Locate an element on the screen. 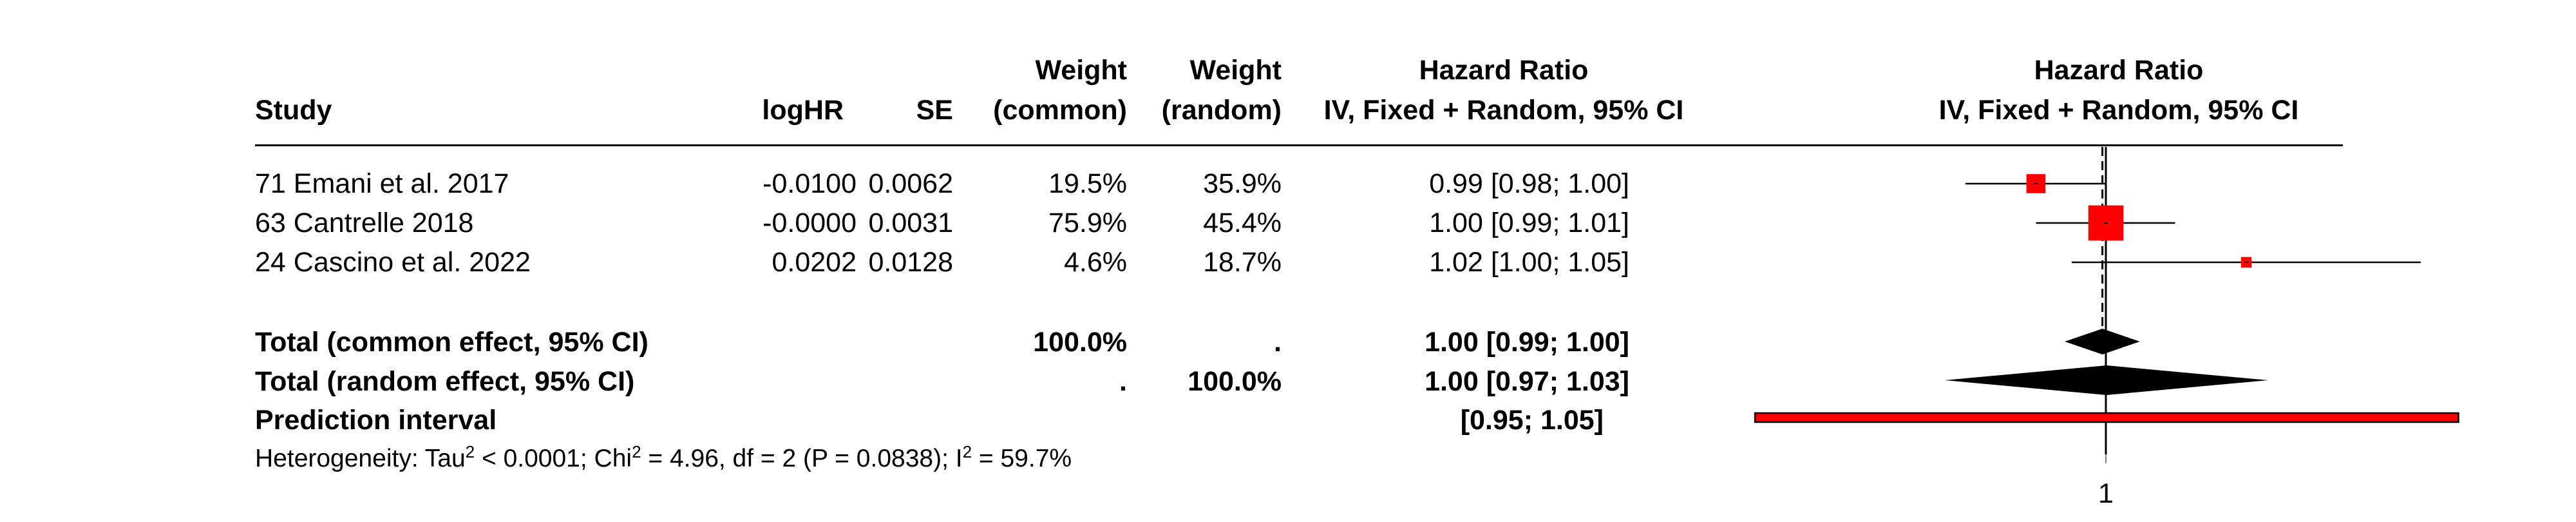  header-weight-common-2: (common) is located at coordinates (1060, 110).